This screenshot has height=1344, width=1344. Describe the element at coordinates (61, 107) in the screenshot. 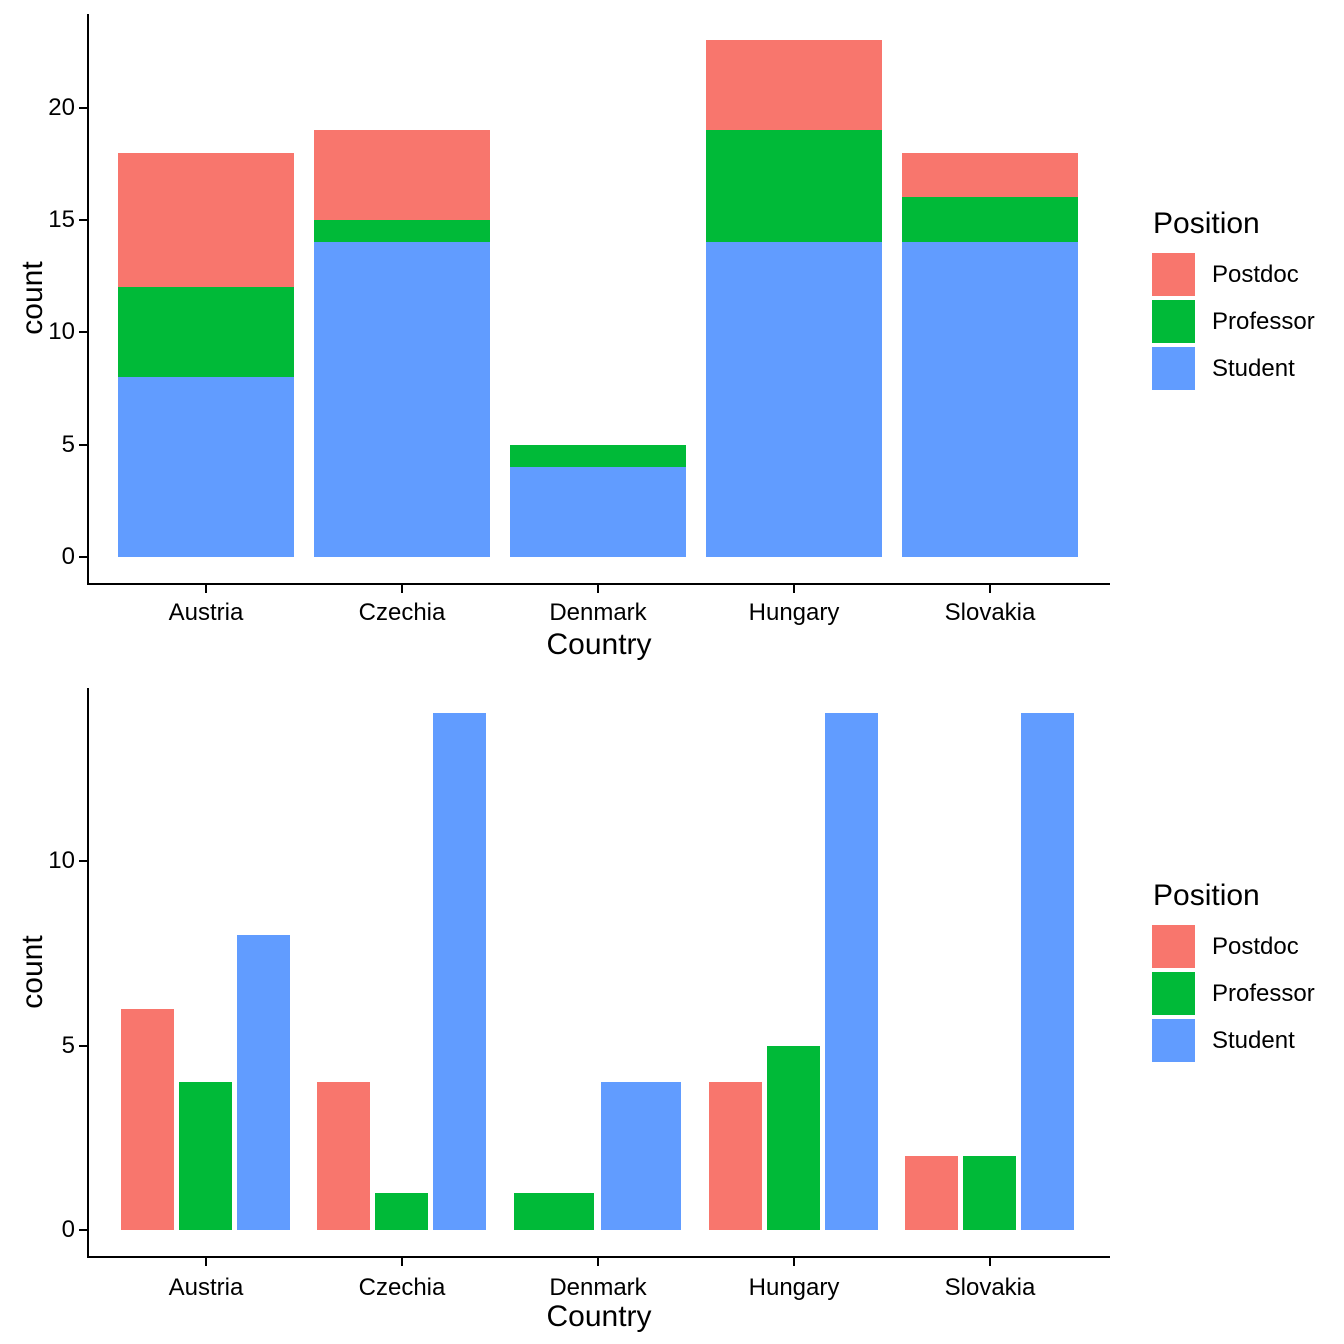

I see `y-tick-label: 20` at that location.